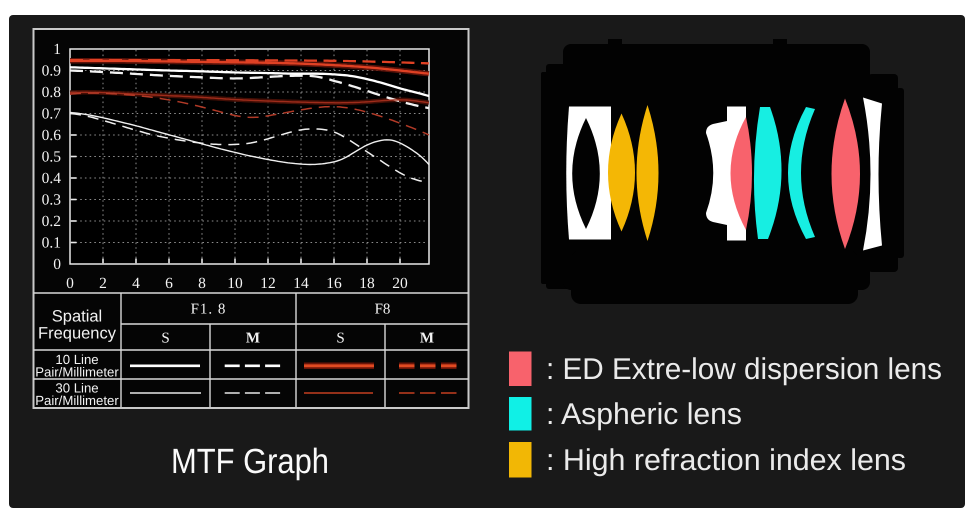 The image size is (979, 524). I want to click on svg-text: 20, so click(400, 283).